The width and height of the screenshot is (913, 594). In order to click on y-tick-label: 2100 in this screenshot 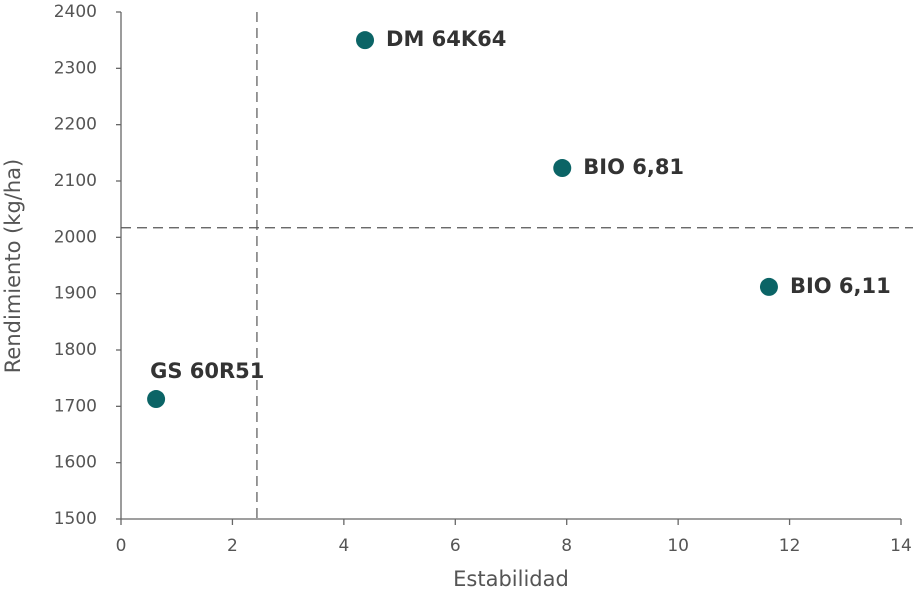, I will do `click(75, 181)`.